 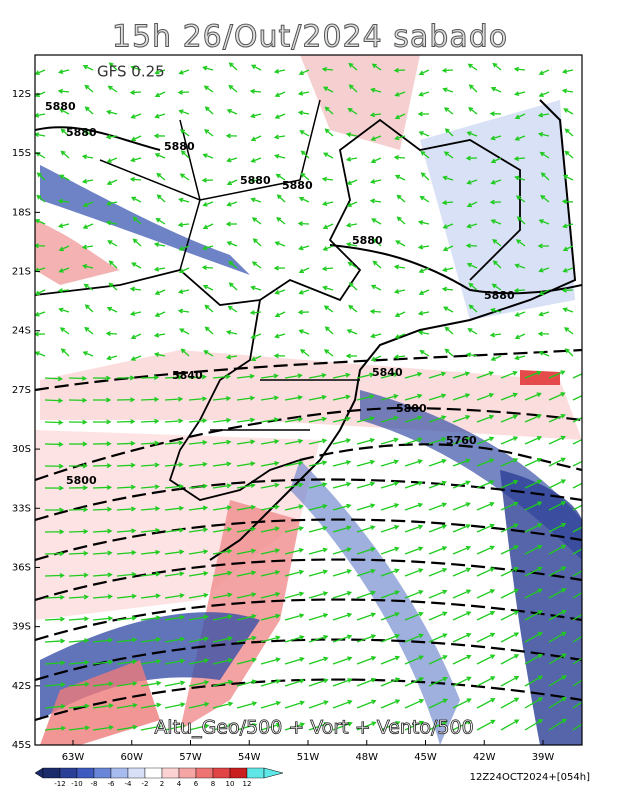 I want to click on lat-label: 24S, so click(x=21, y=331).